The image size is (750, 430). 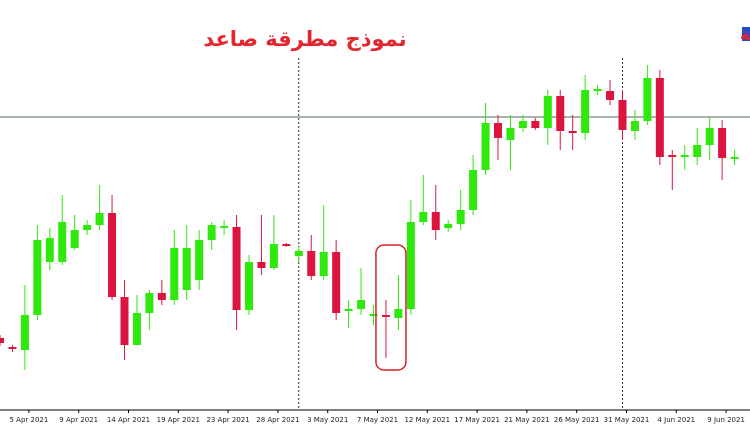 I want to click on highlight, so click(x=391, y=307).